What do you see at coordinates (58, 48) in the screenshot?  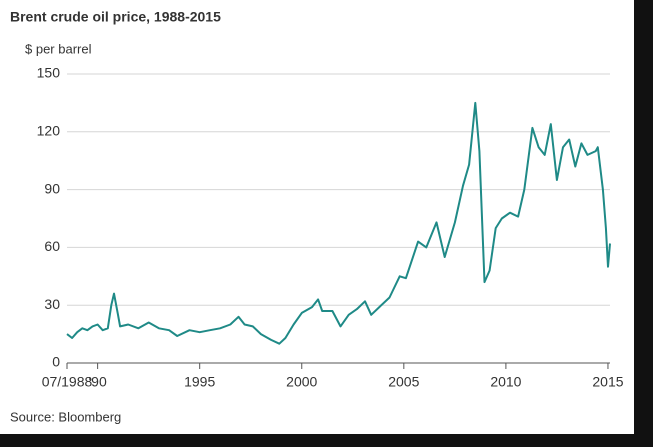 I see `y-axis-label: $ per barrel` at bounding box center [58, 48].